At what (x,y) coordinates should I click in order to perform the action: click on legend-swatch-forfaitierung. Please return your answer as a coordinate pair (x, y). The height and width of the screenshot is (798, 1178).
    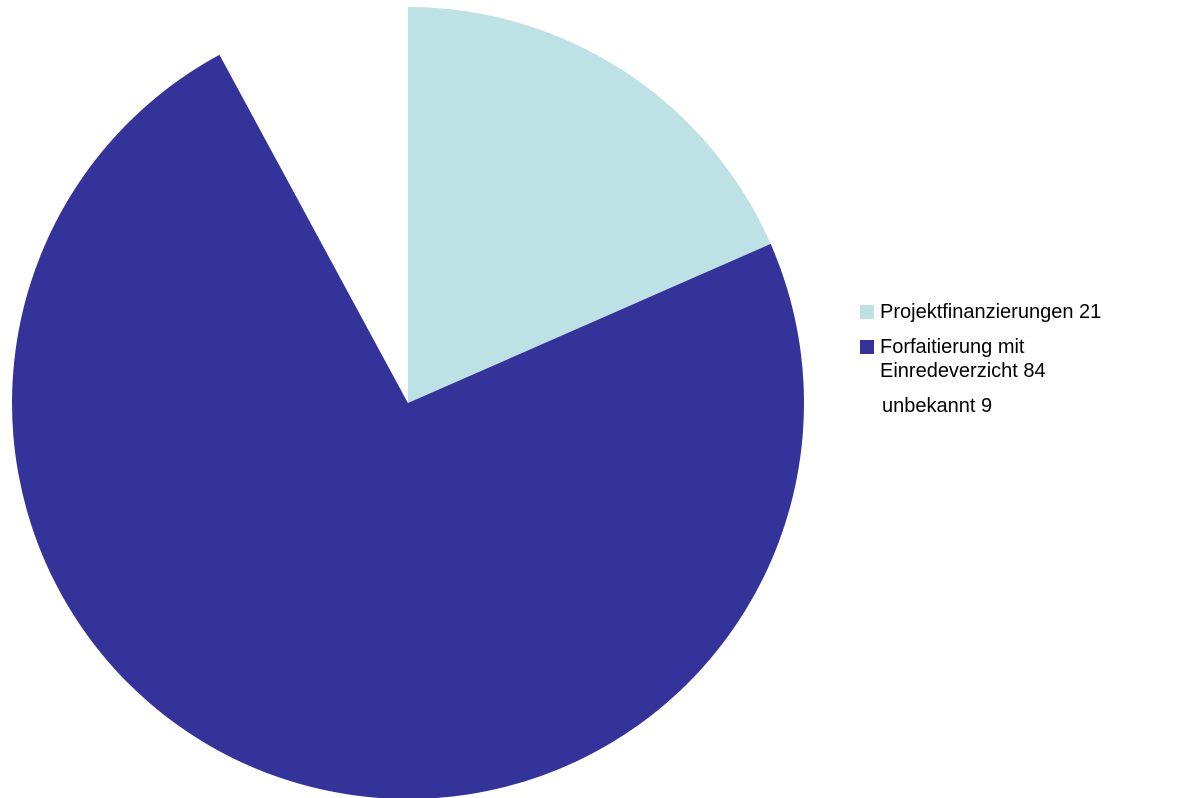
    Looking at the image, I should click on (867, 347).